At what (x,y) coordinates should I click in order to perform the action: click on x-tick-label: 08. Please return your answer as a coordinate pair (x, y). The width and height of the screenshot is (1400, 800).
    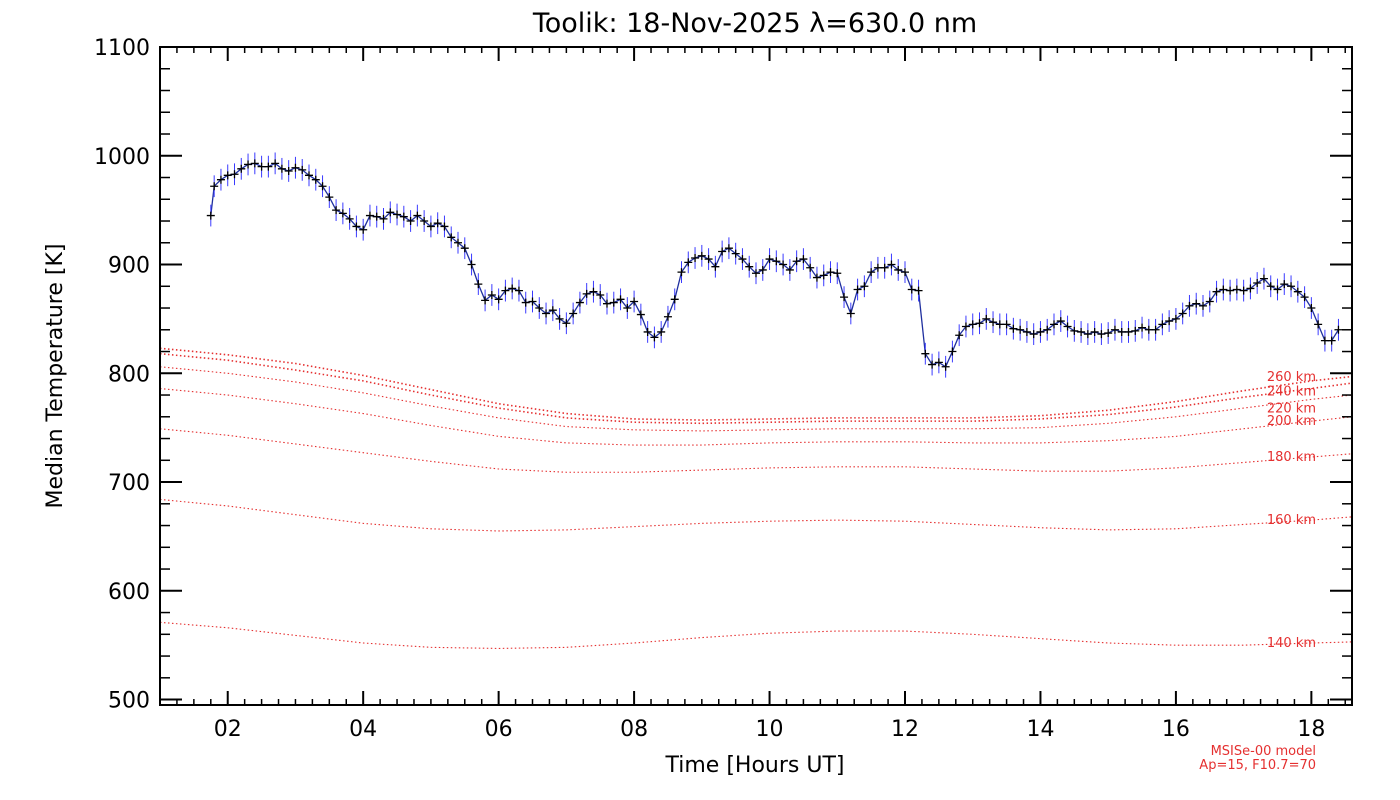
    Looking at the image, I should click on (634, 729).